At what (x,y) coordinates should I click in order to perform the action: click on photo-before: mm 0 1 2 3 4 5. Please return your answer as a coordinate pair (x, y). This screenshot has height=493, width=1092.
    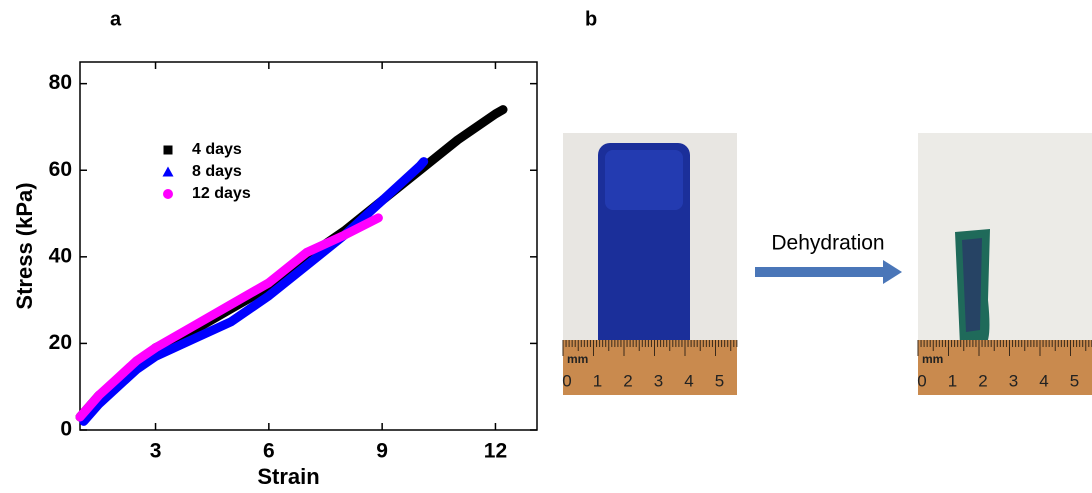
    Looking at the image, I should click on (650, 264).